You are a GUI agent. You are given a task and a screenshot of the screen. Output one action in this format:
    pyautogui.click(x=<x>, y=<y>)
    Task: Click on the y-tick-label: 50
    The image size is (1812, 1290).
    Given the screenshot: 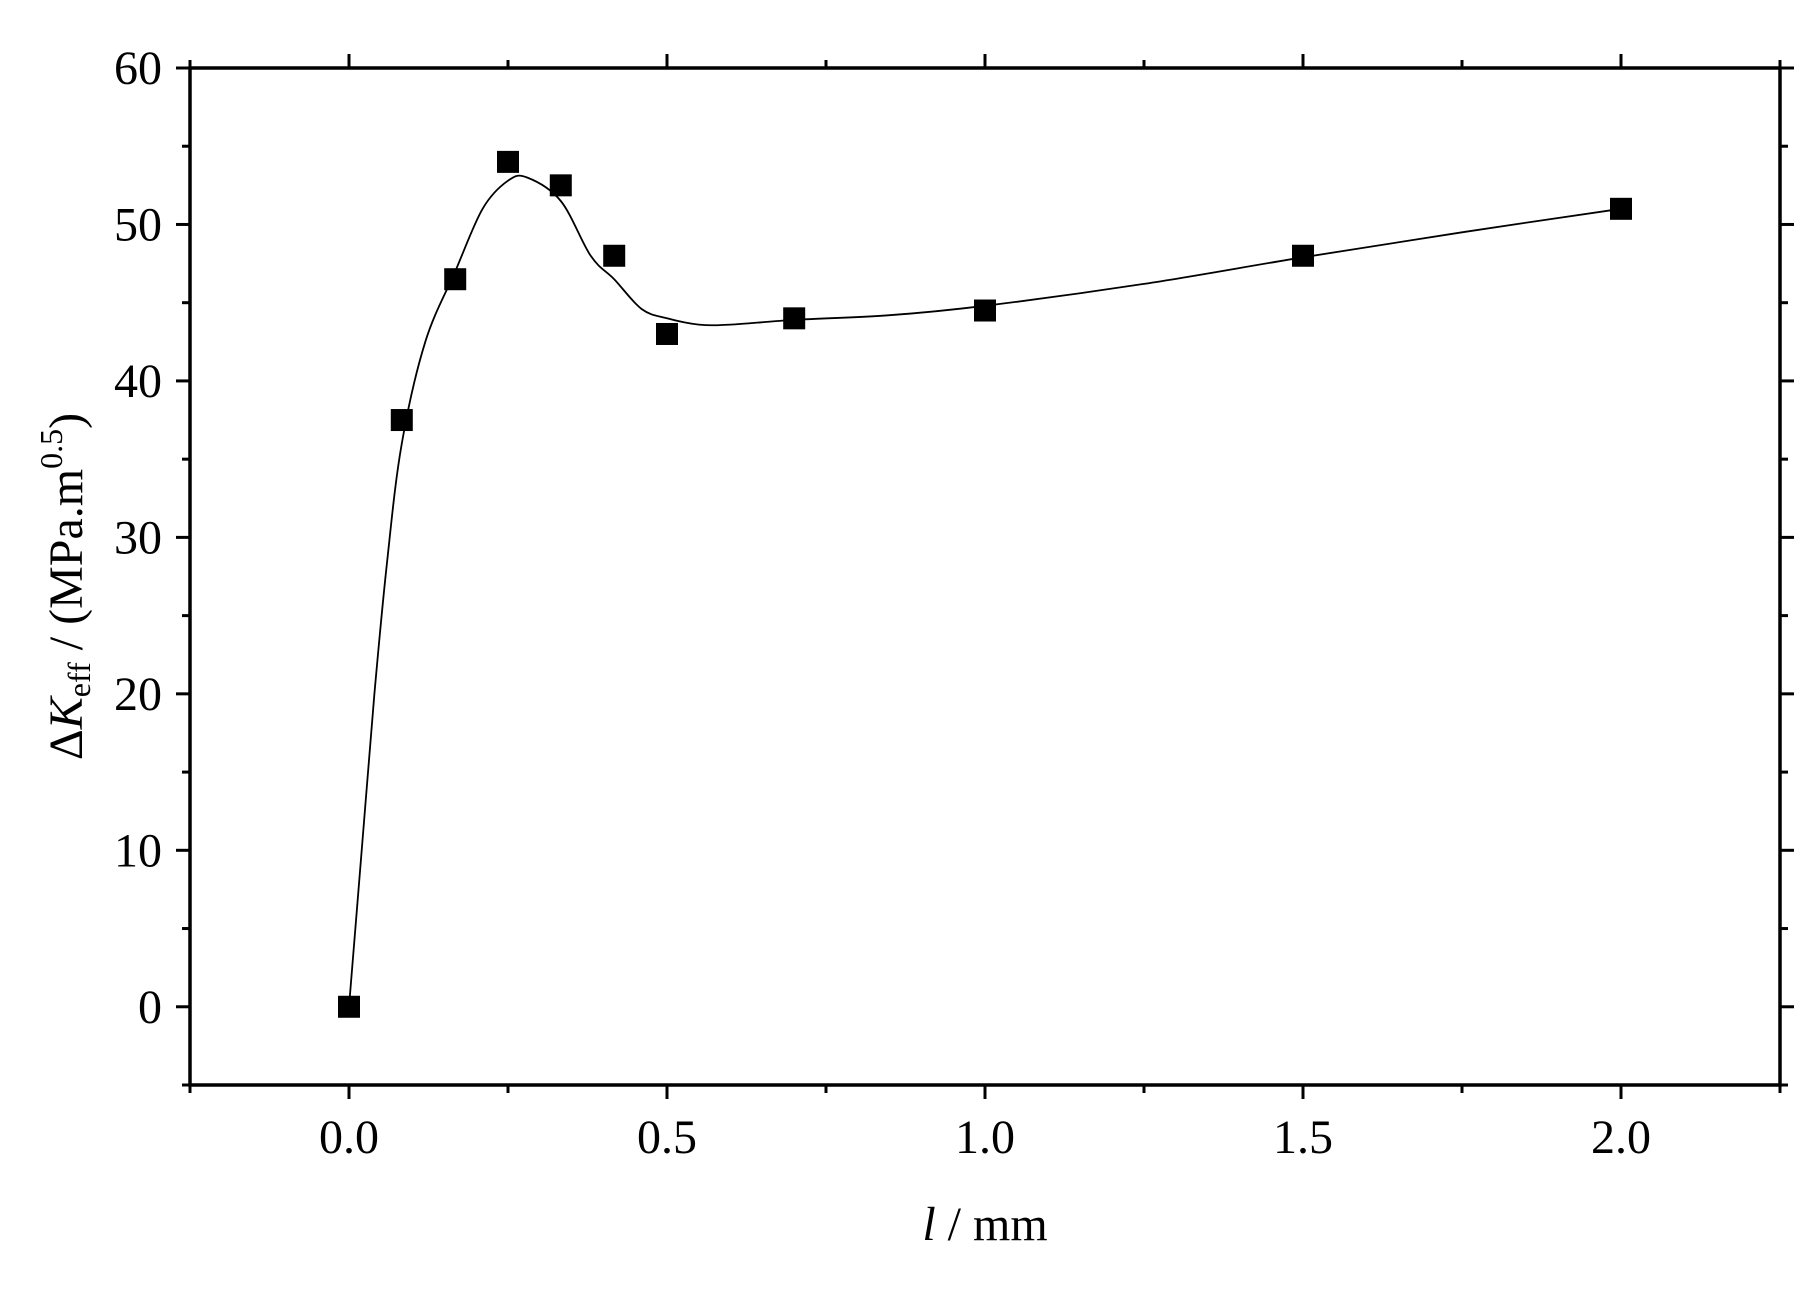 What is the action you would take?
    pyautogui.click(x=138, y=224)
    